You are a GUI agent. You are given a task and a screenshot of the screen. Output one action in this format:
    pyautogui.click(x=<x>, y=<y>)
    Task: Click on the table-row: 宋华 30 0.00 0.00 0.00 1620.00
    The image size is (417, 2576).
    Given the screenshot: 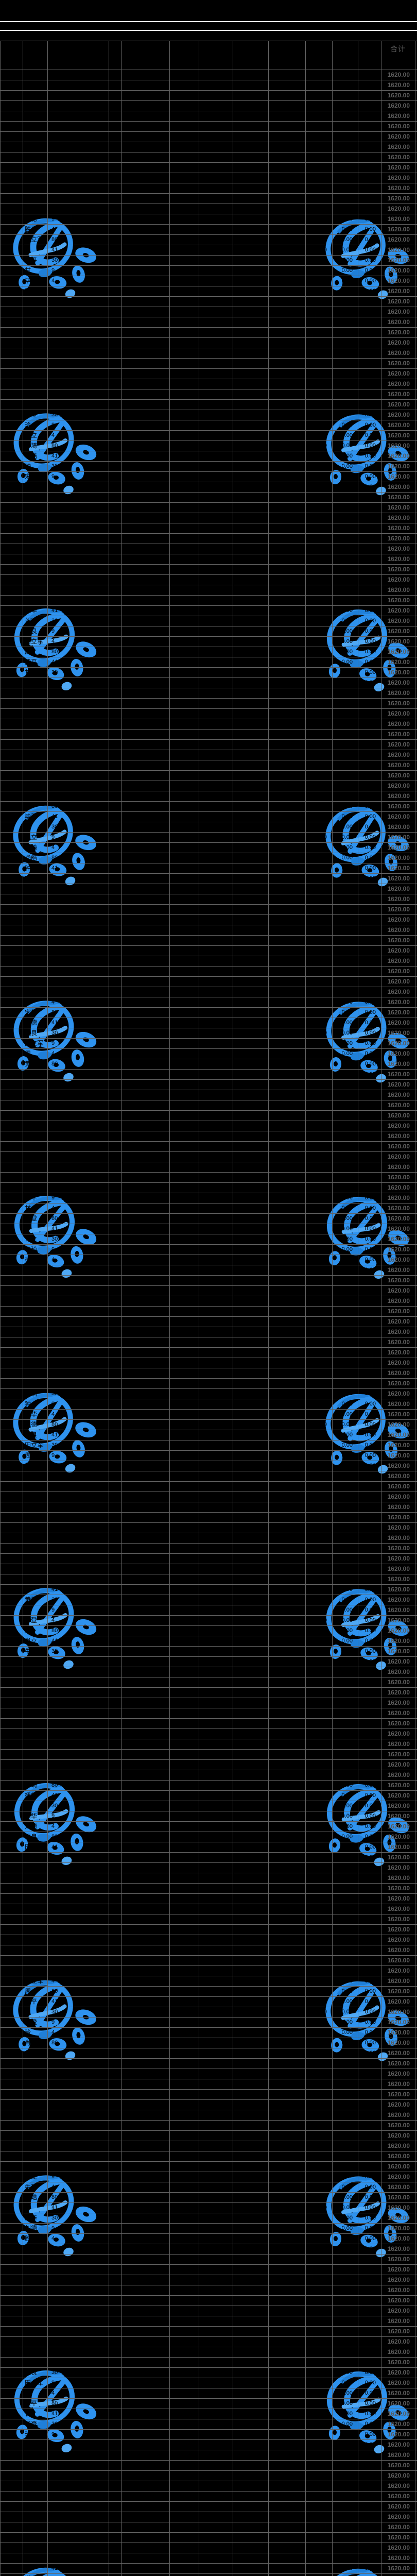 What is the action you would take?
    pyautogui.click(x=208, y=879)
    